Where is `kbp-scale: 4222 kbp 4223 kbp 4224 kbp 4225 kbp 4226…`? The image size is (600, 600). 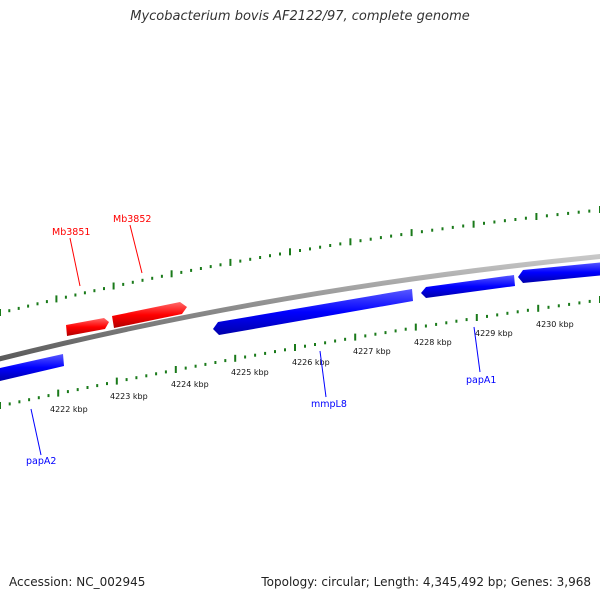
kbp-scale: 4222 kbp 4223 kbp 4224 kbp 4225 kbp 4226… is located at coordinates (312, 367).